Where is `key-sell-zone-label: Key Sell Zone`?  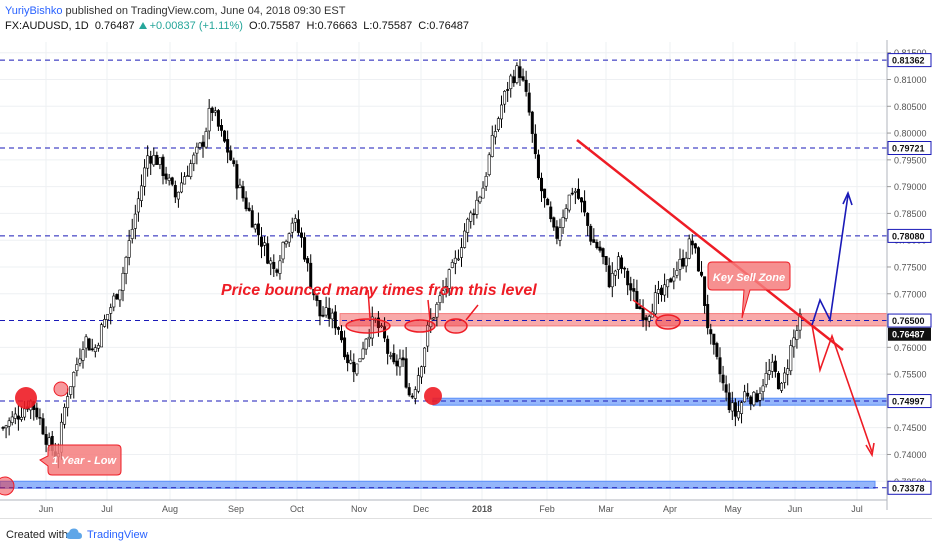 key-sell-zone-label: Key Sell Zone is located at coordinates (749, 278).